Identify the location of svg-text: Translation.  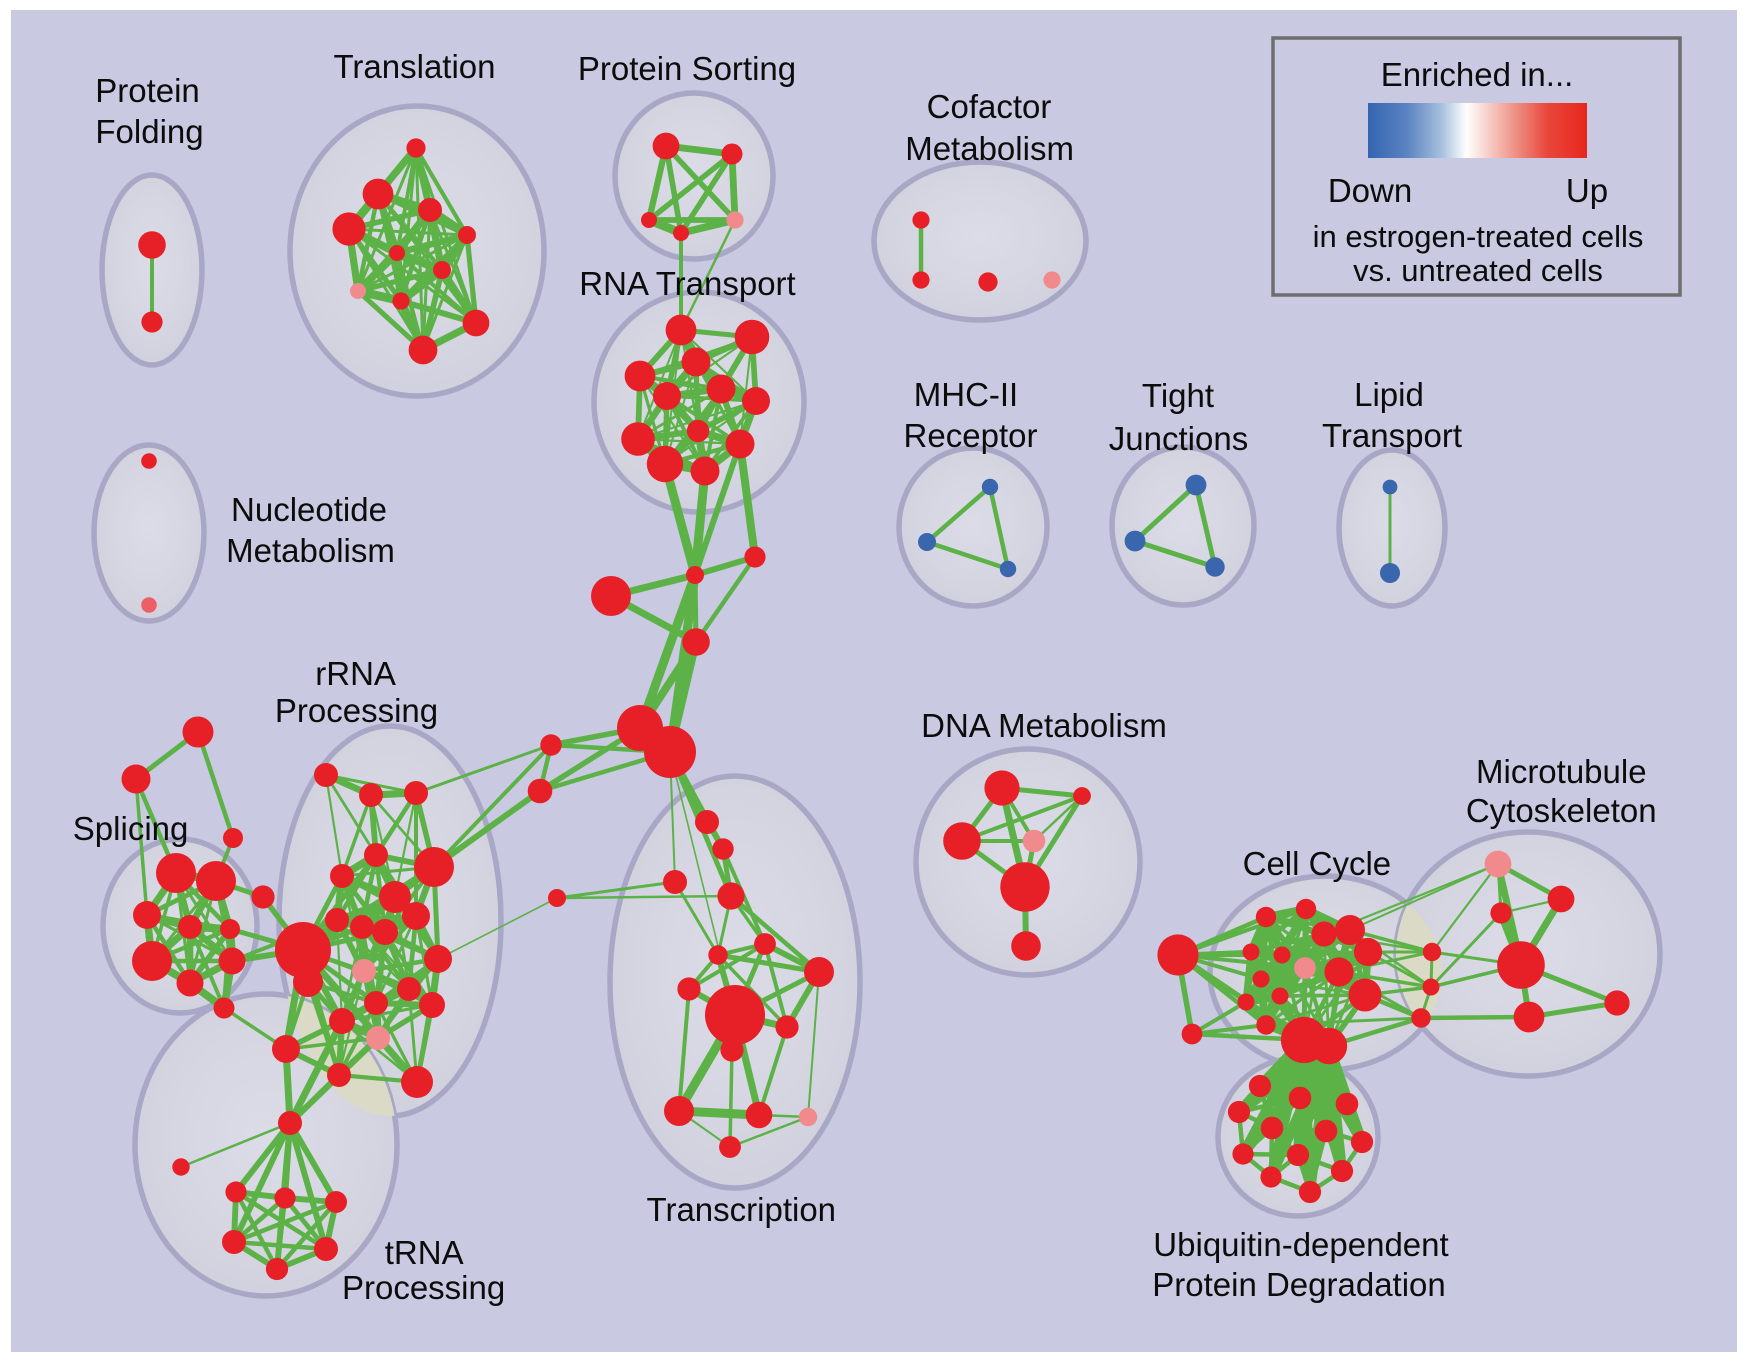
(414, 66).